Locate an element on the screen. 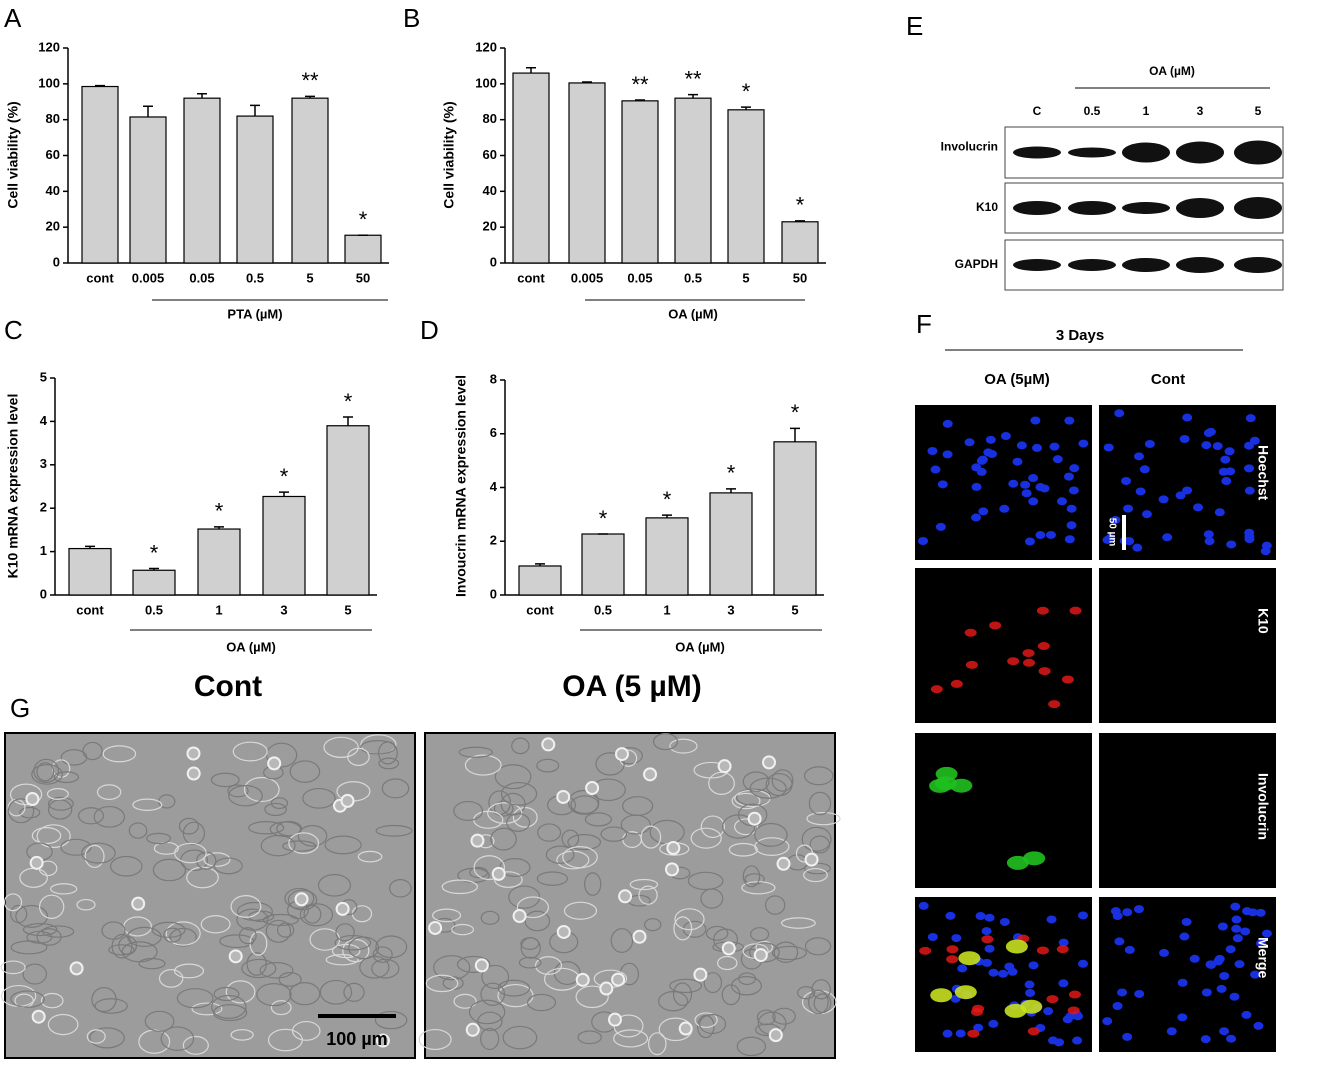 This screenshot has width=1327, height=1082. y-tick-label: 80 is located at coordinates (490, 118).